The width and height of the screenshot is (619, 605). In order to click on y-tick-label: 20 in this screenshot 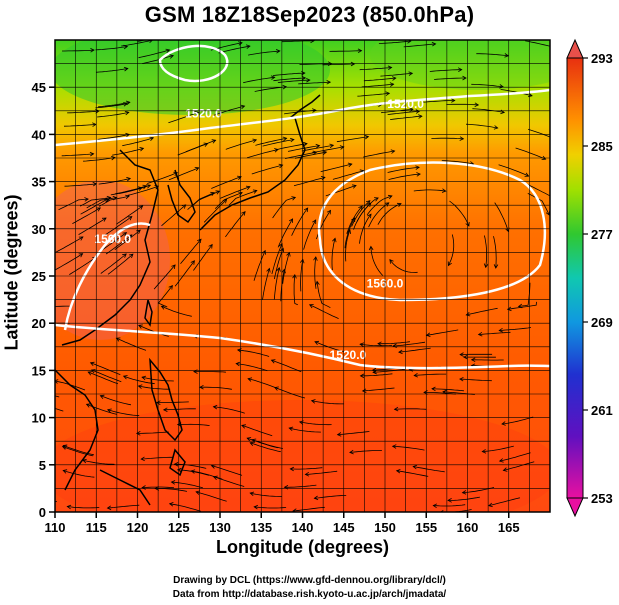, I will do `click(39, 323)`.